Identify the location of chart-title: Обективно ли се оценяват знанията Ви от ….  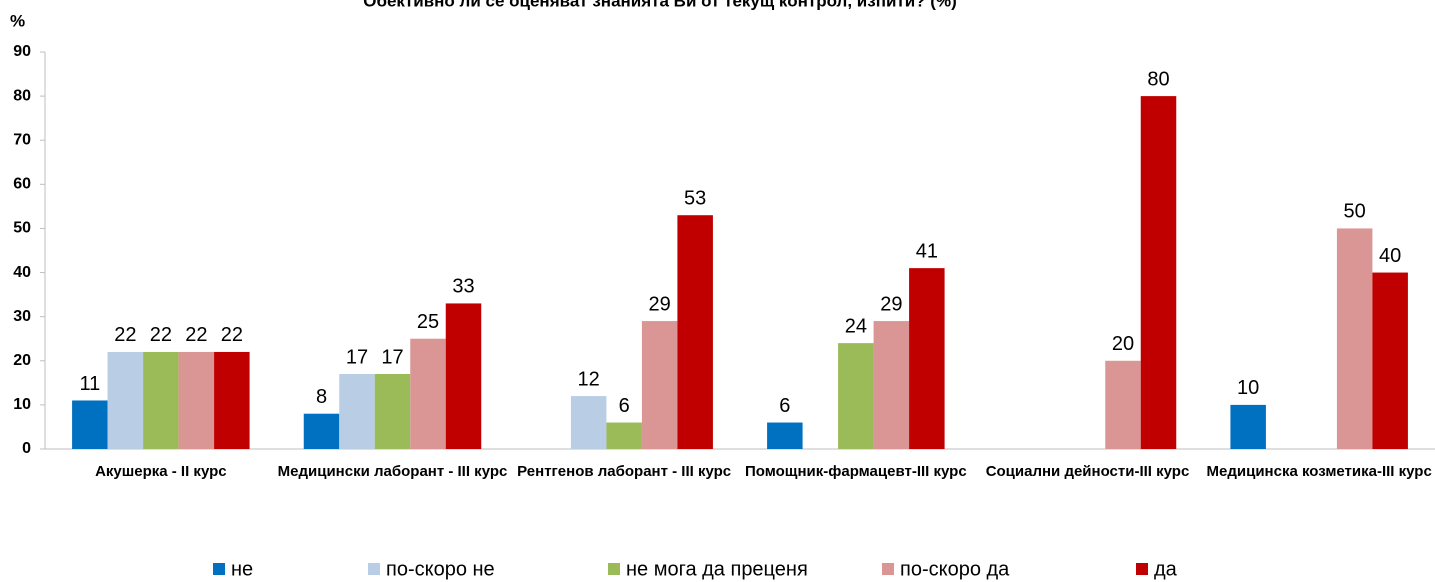
(659, 5).